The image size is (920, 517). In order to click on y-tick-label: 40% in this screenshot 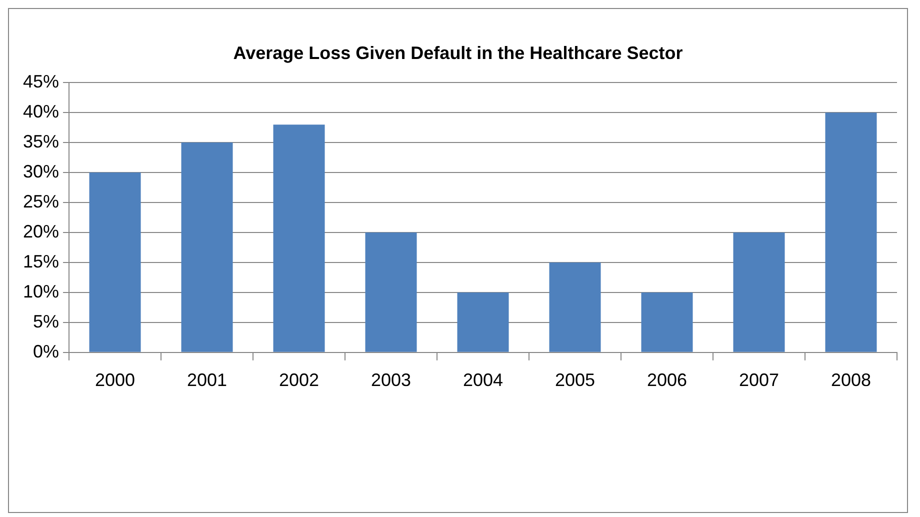, I will do `click(41, 112)`.